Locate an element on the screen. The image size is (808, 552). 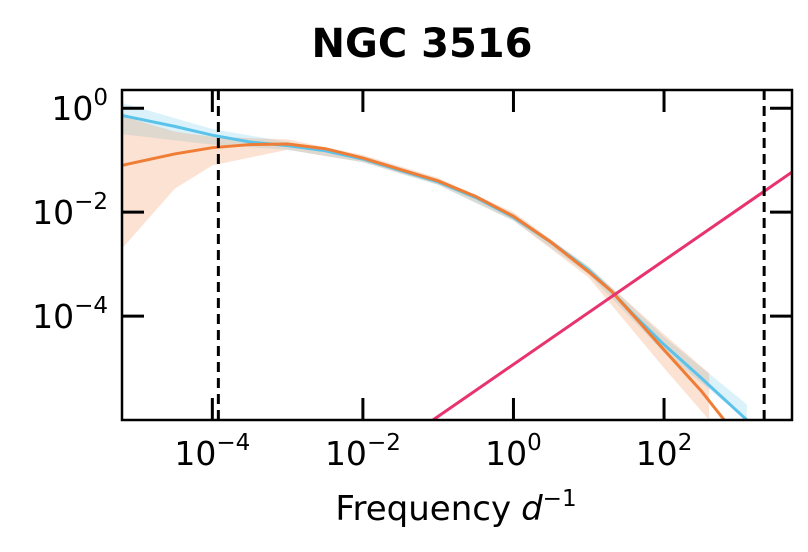
y-tick-label-1: 10⁻² is located at coordinates (70, 210).